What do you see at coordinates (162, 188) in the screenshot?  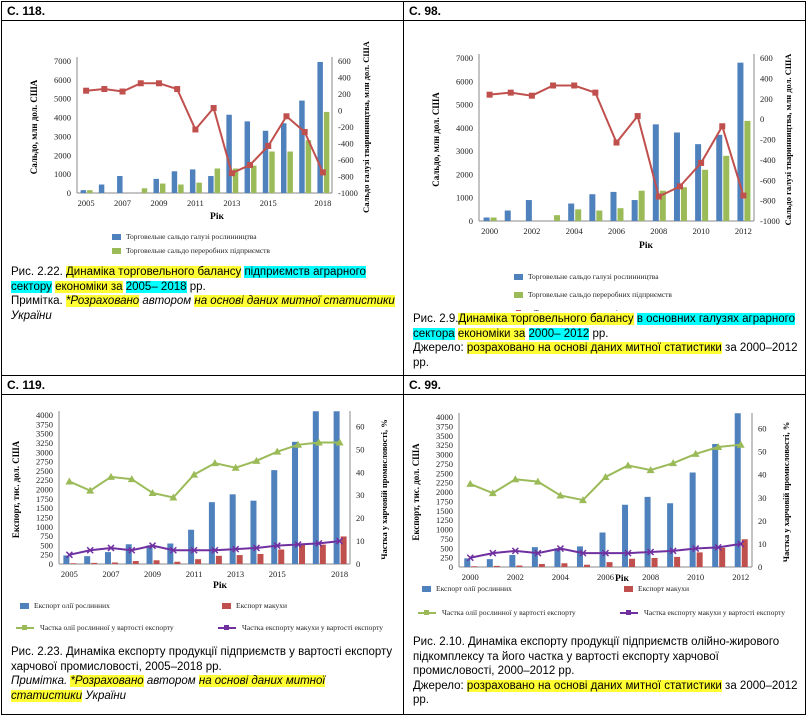 I see `bar-2009` at bounding box center [162, 188].